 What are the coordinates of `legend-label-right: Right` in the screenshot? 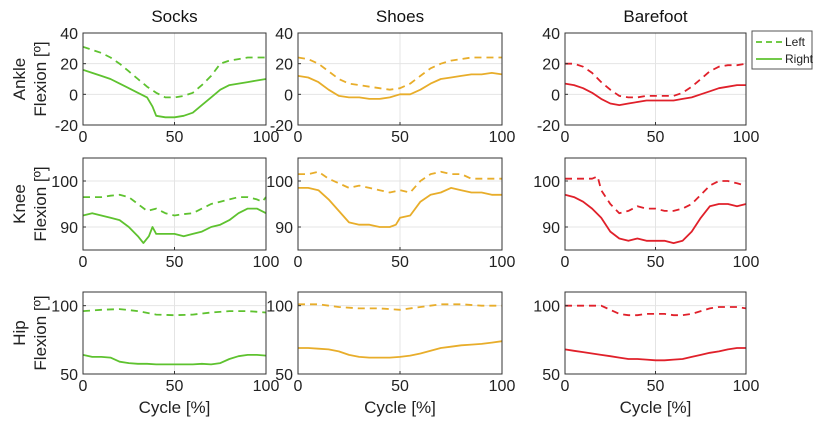 It's located at (799, 59).